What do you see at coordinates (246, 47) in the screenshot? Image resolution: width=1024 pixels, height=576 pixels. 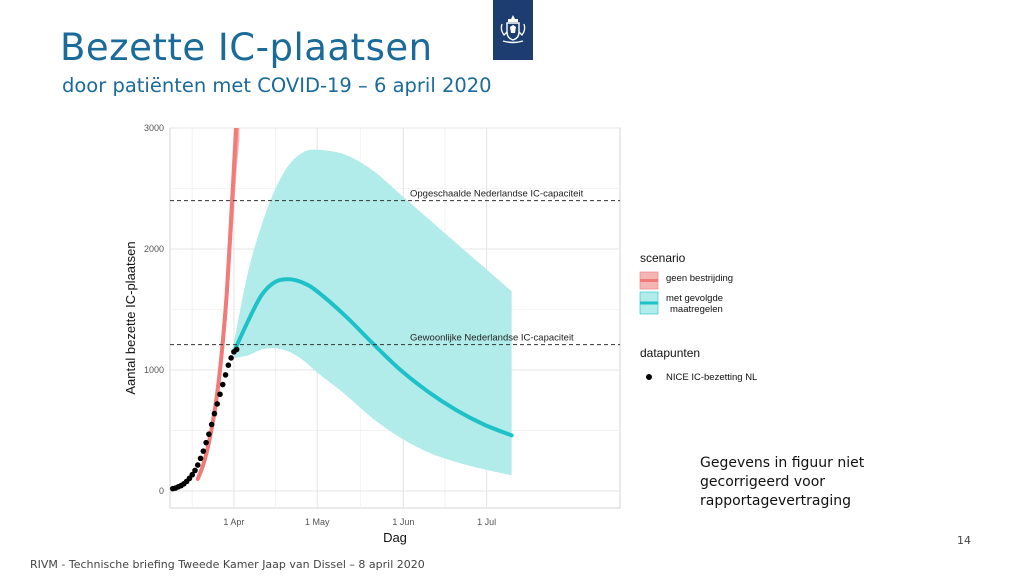 I see `page-title: Bezette IC-plaatsen` at bounding box center [246, 47].